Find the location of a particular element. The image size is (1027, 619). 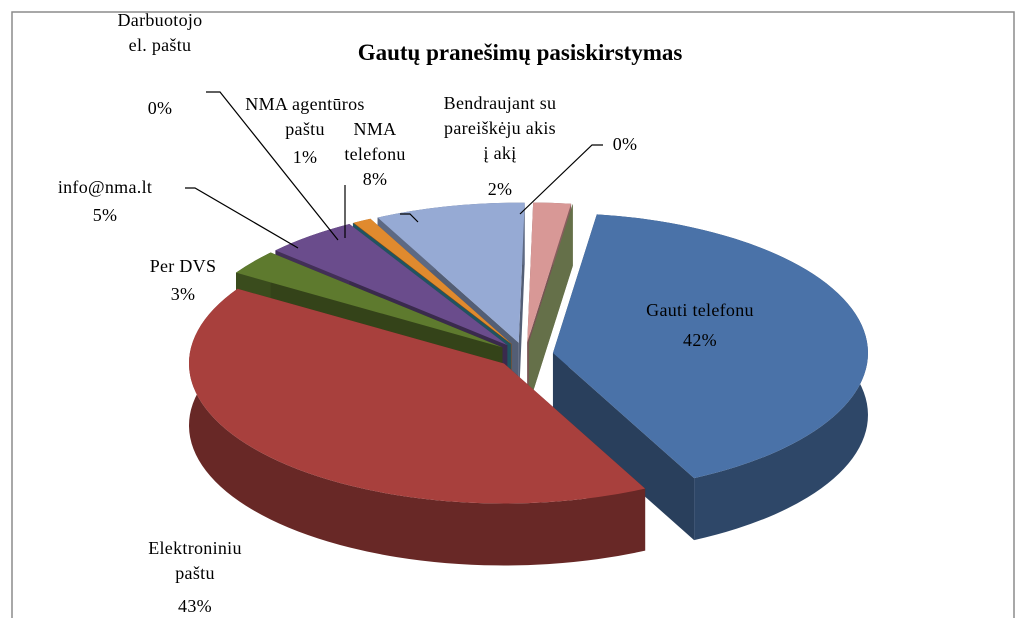

value-label: 5% is located at coordinates (105, 215).